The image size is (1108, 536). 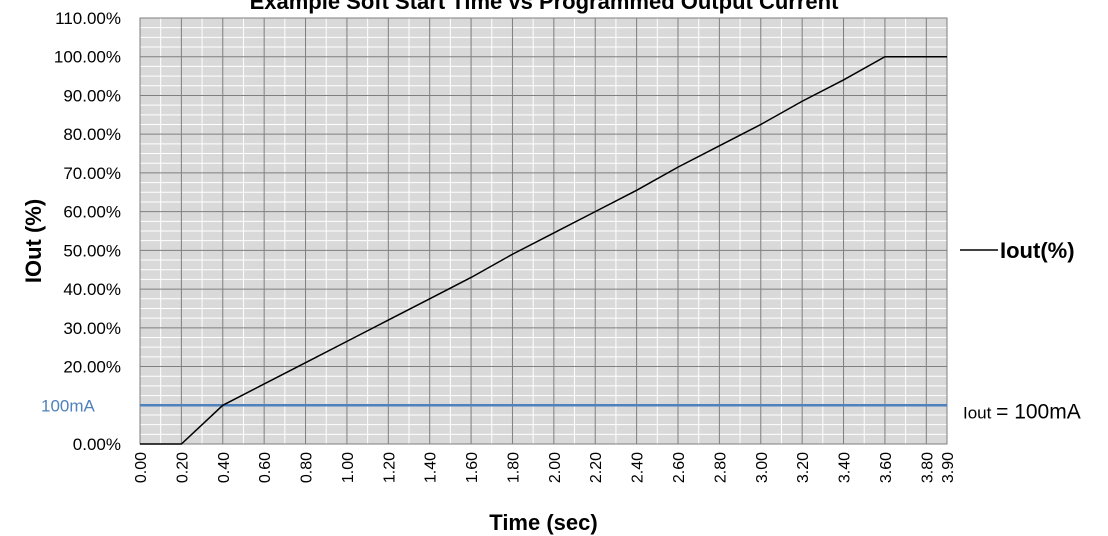 I want to click on x-tick-label: 3.90, so click(x=948, y=467).